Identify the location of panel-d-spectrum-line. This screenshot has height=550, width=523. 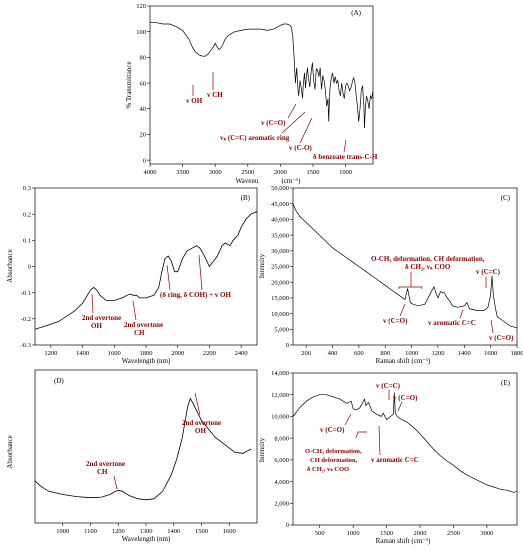
(143, 449).